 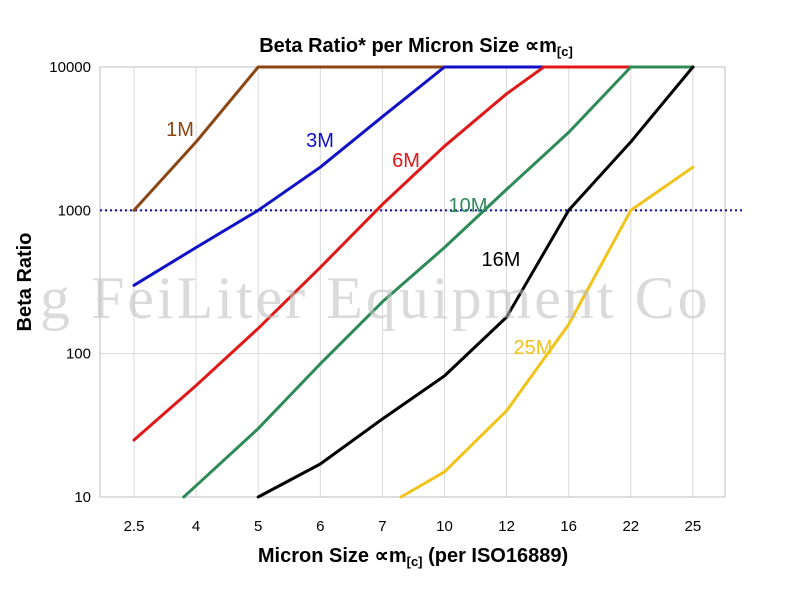 I want to click on x-tick-label: 22, so click(x=630, y=526).